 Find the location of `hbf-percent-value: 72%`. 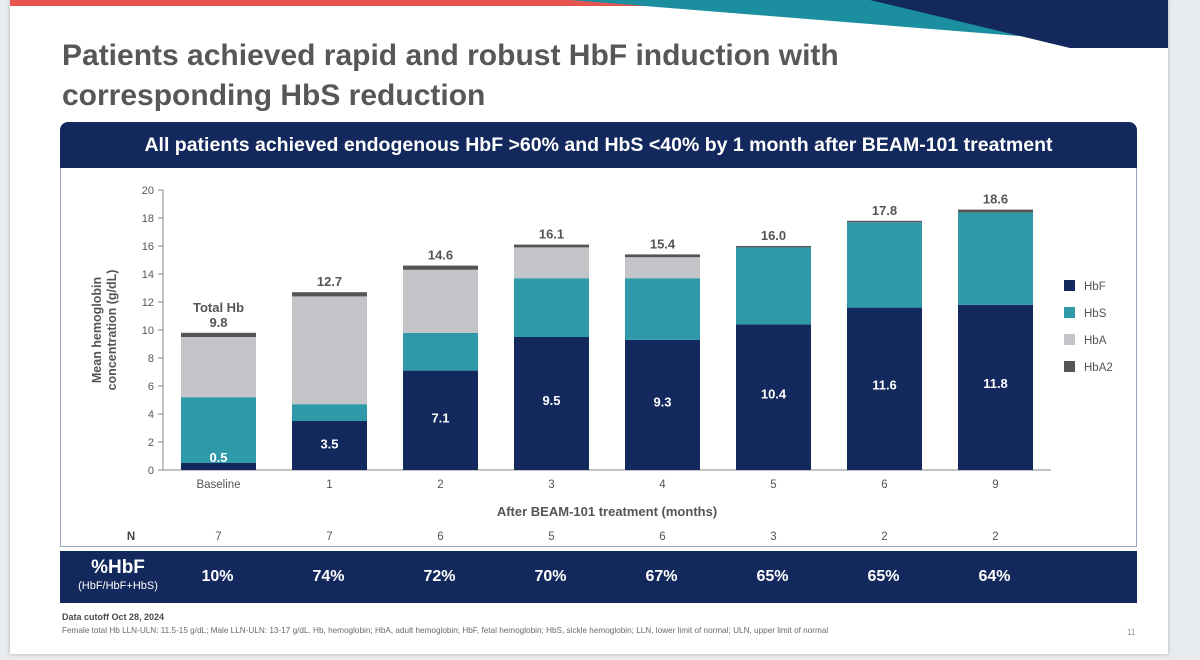

hbf-percent-value: 72% is located at coordinates (439, 576).